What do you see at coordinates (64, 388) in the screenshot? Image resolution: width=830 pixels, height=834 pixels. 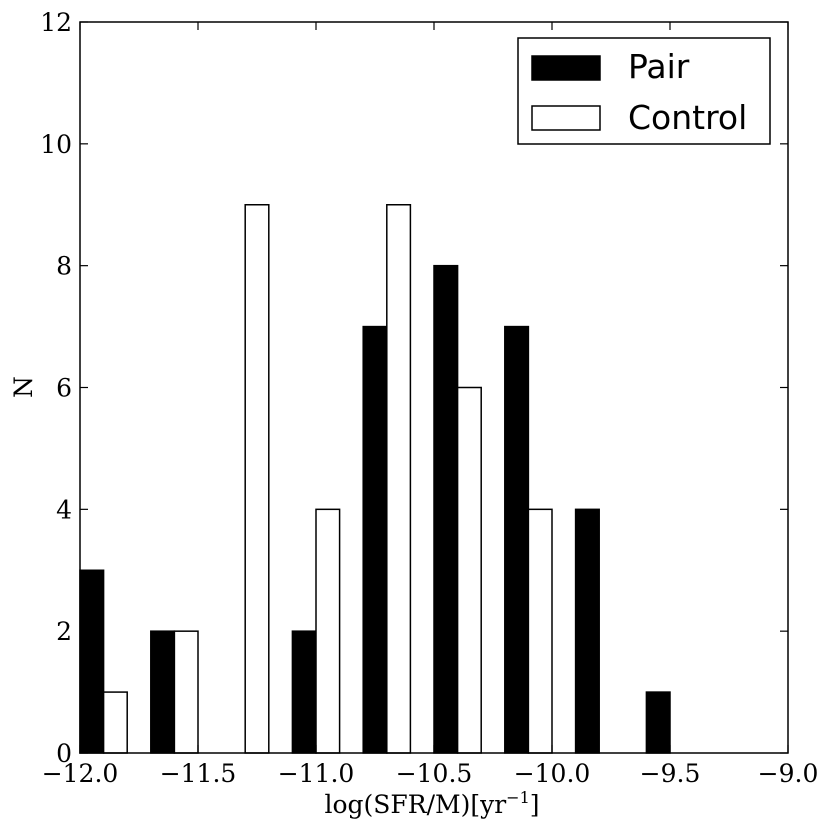 I see `y-tick-label: 6` at bounding box center [64, 388].